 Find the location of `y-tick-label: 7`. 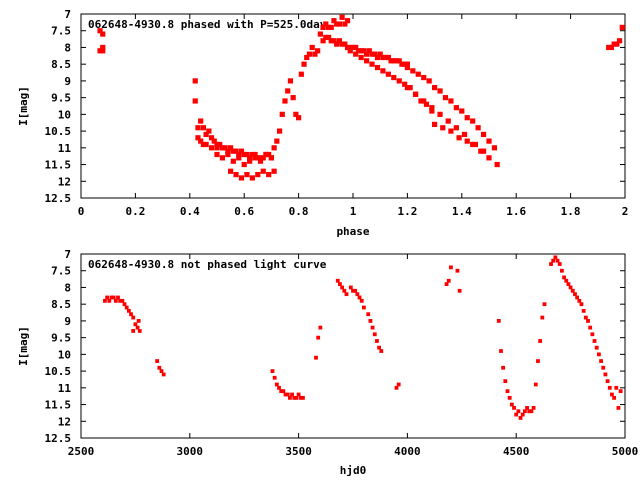

y-tick-label: 7 is located at coordinates (67, 14).